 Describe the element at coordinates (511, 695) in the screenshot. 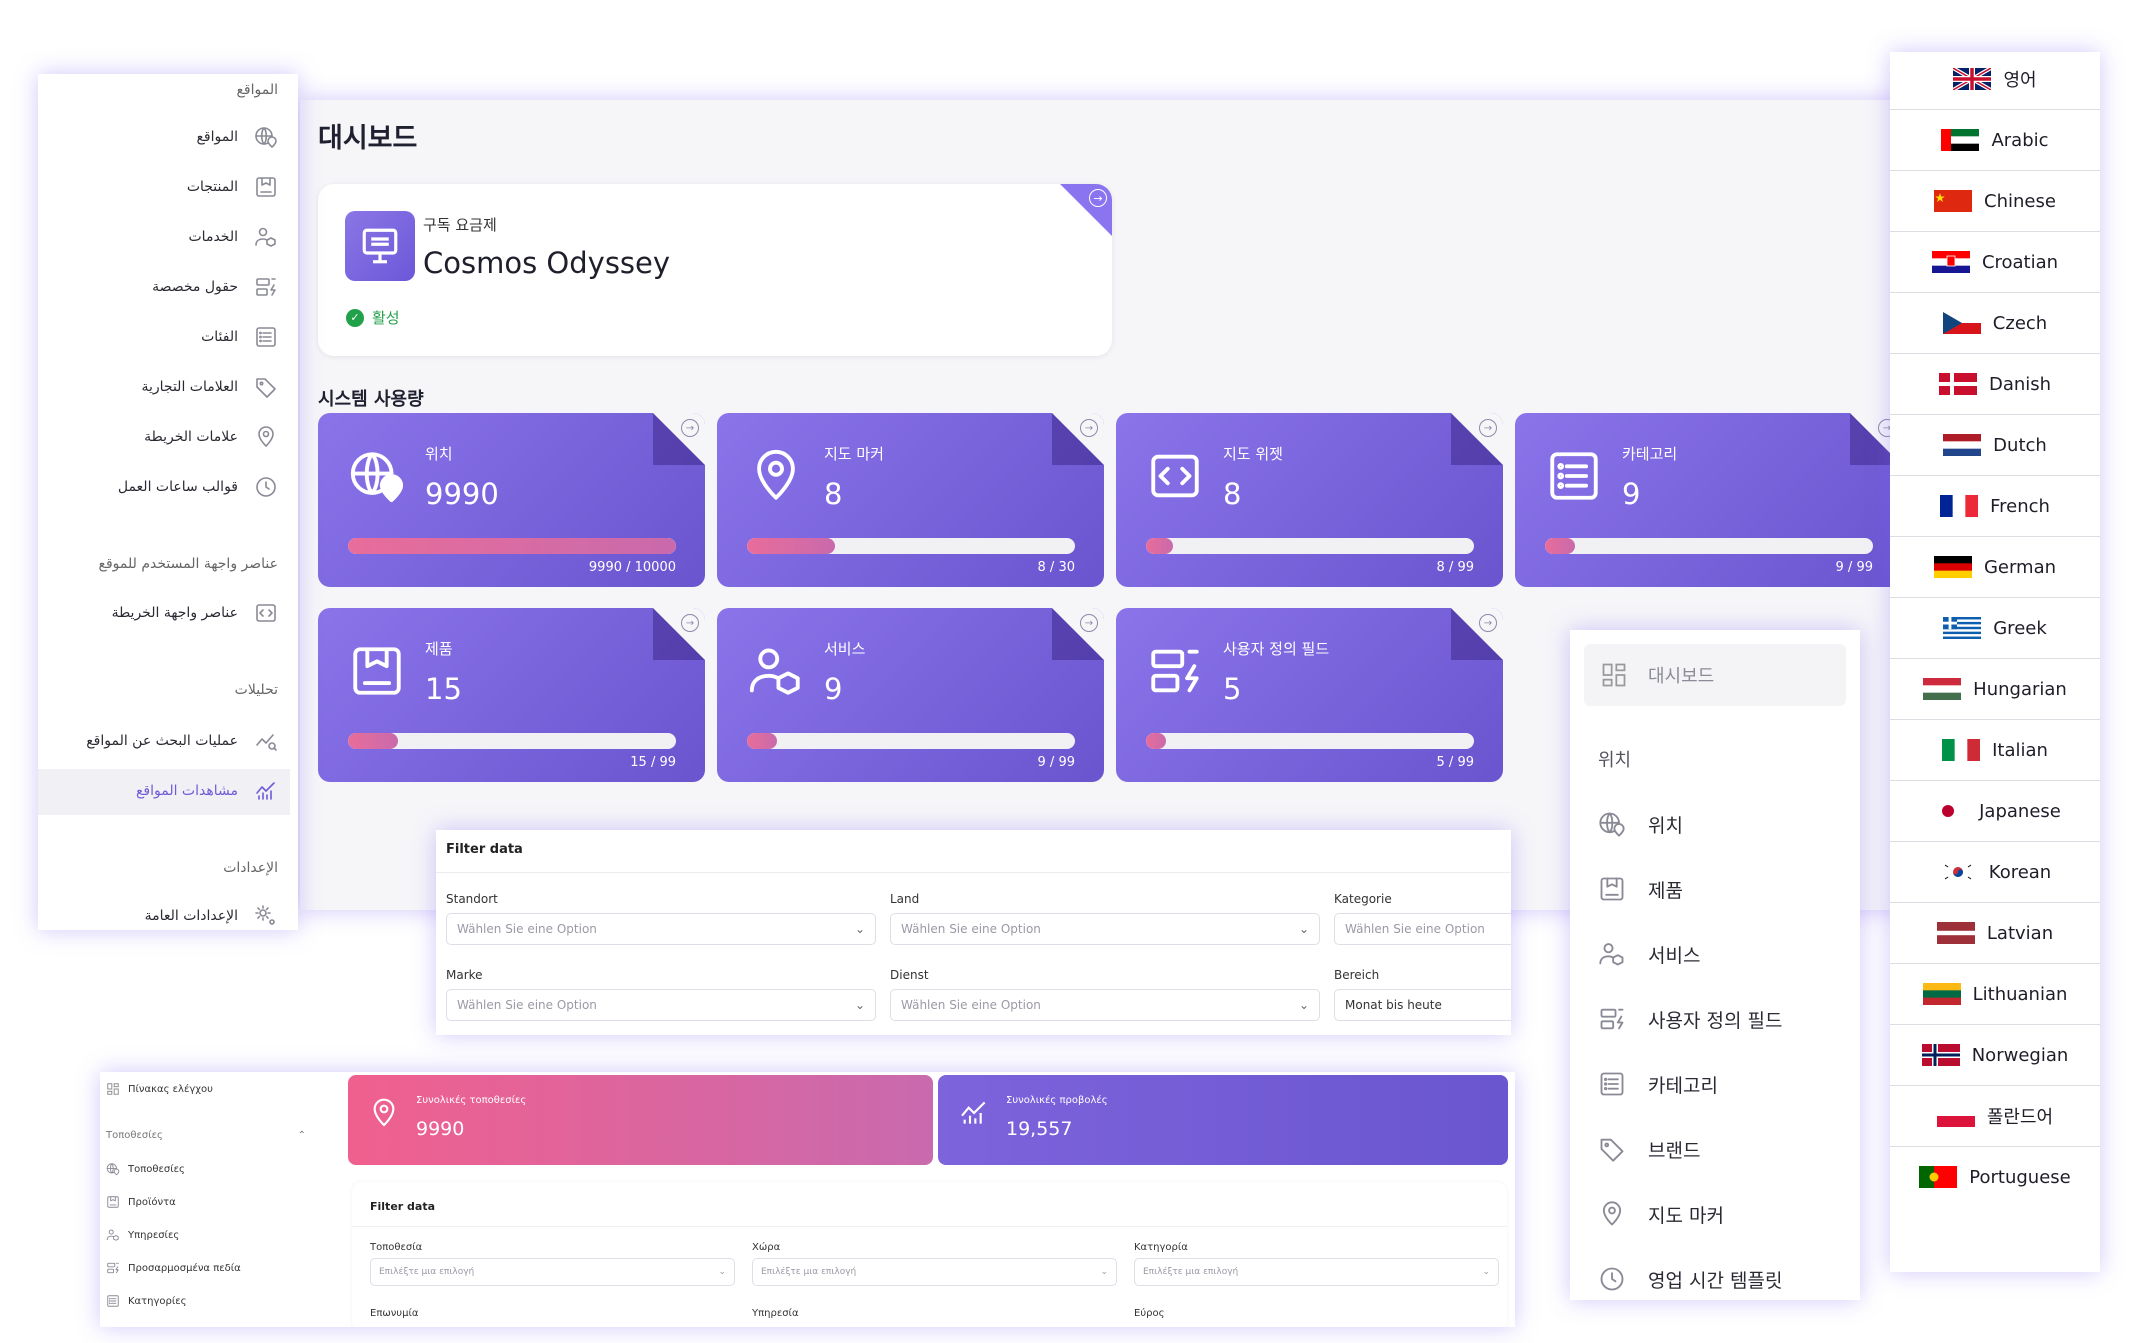

I see `usage-card: → 제품 15 15 / 99` at that location.